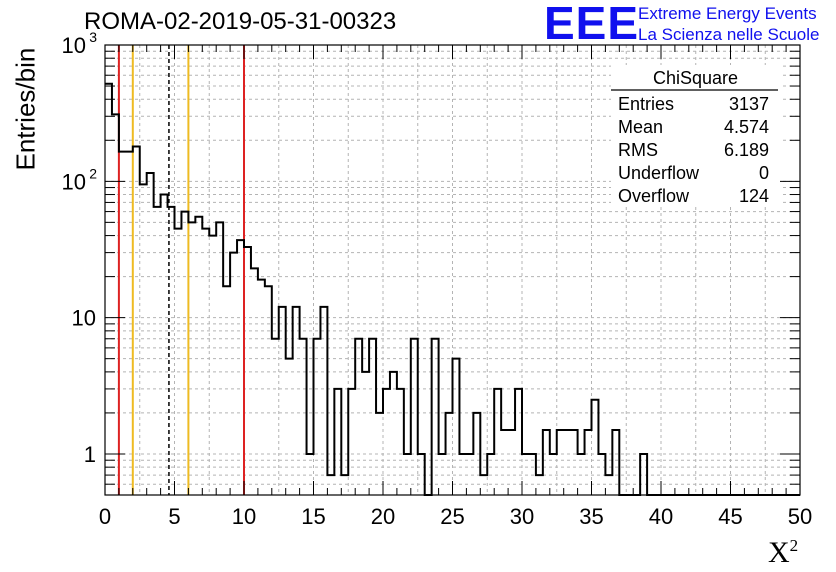 This screenshot has height=572, width=836. What do you see at coordinates (749, 104) in the screenshot?
I see `stats-value: 3137` at bounding box center [749, 104].